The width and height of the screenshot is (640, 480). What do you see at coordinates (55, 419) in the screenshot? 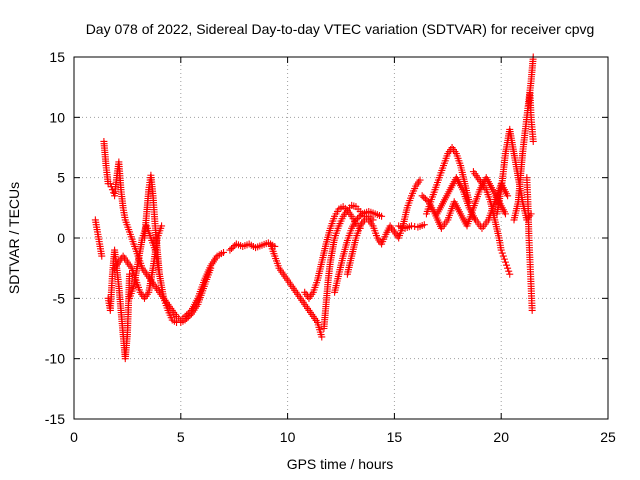
I see `y-tick-label: -15` at bounding box center [55, 419].